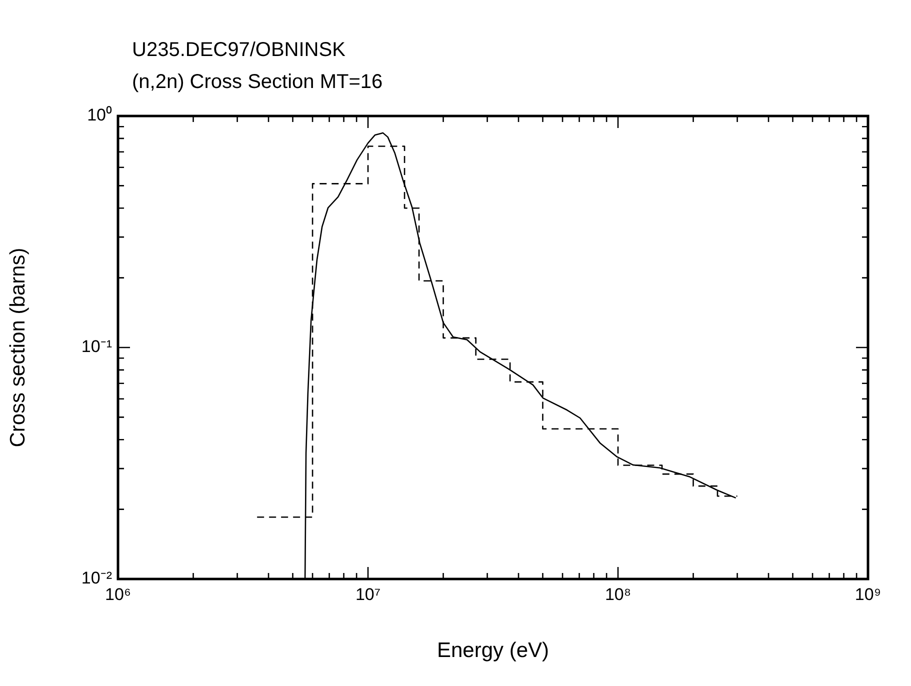 This screenshot has width=911, height=686. Describe the element at coordinates (257, 82) in the screenshot. I see `chart-subtitle: (n,2n) Cross Section MT=16` at that location.